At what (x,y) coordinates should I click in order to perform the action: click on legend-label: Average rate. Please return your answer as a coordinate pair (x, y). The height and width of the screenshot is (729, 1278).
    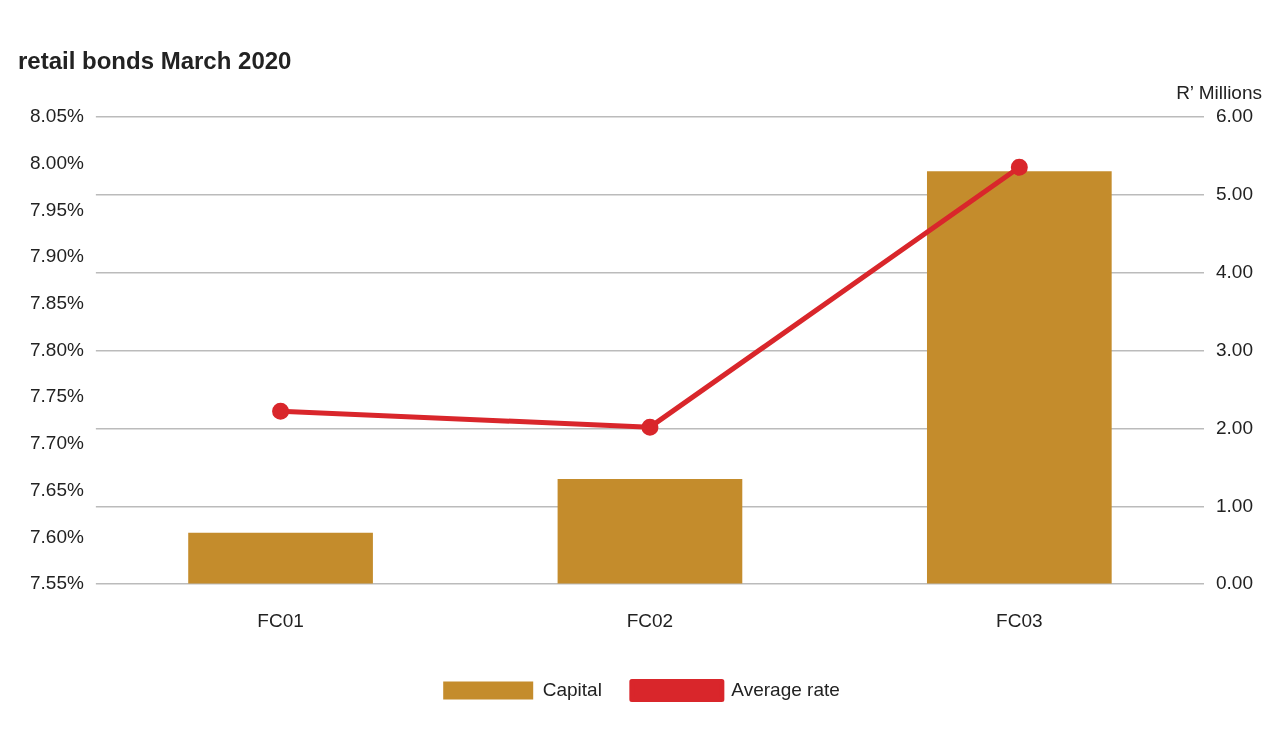
    Looking at the image, I should click on (785, 689).